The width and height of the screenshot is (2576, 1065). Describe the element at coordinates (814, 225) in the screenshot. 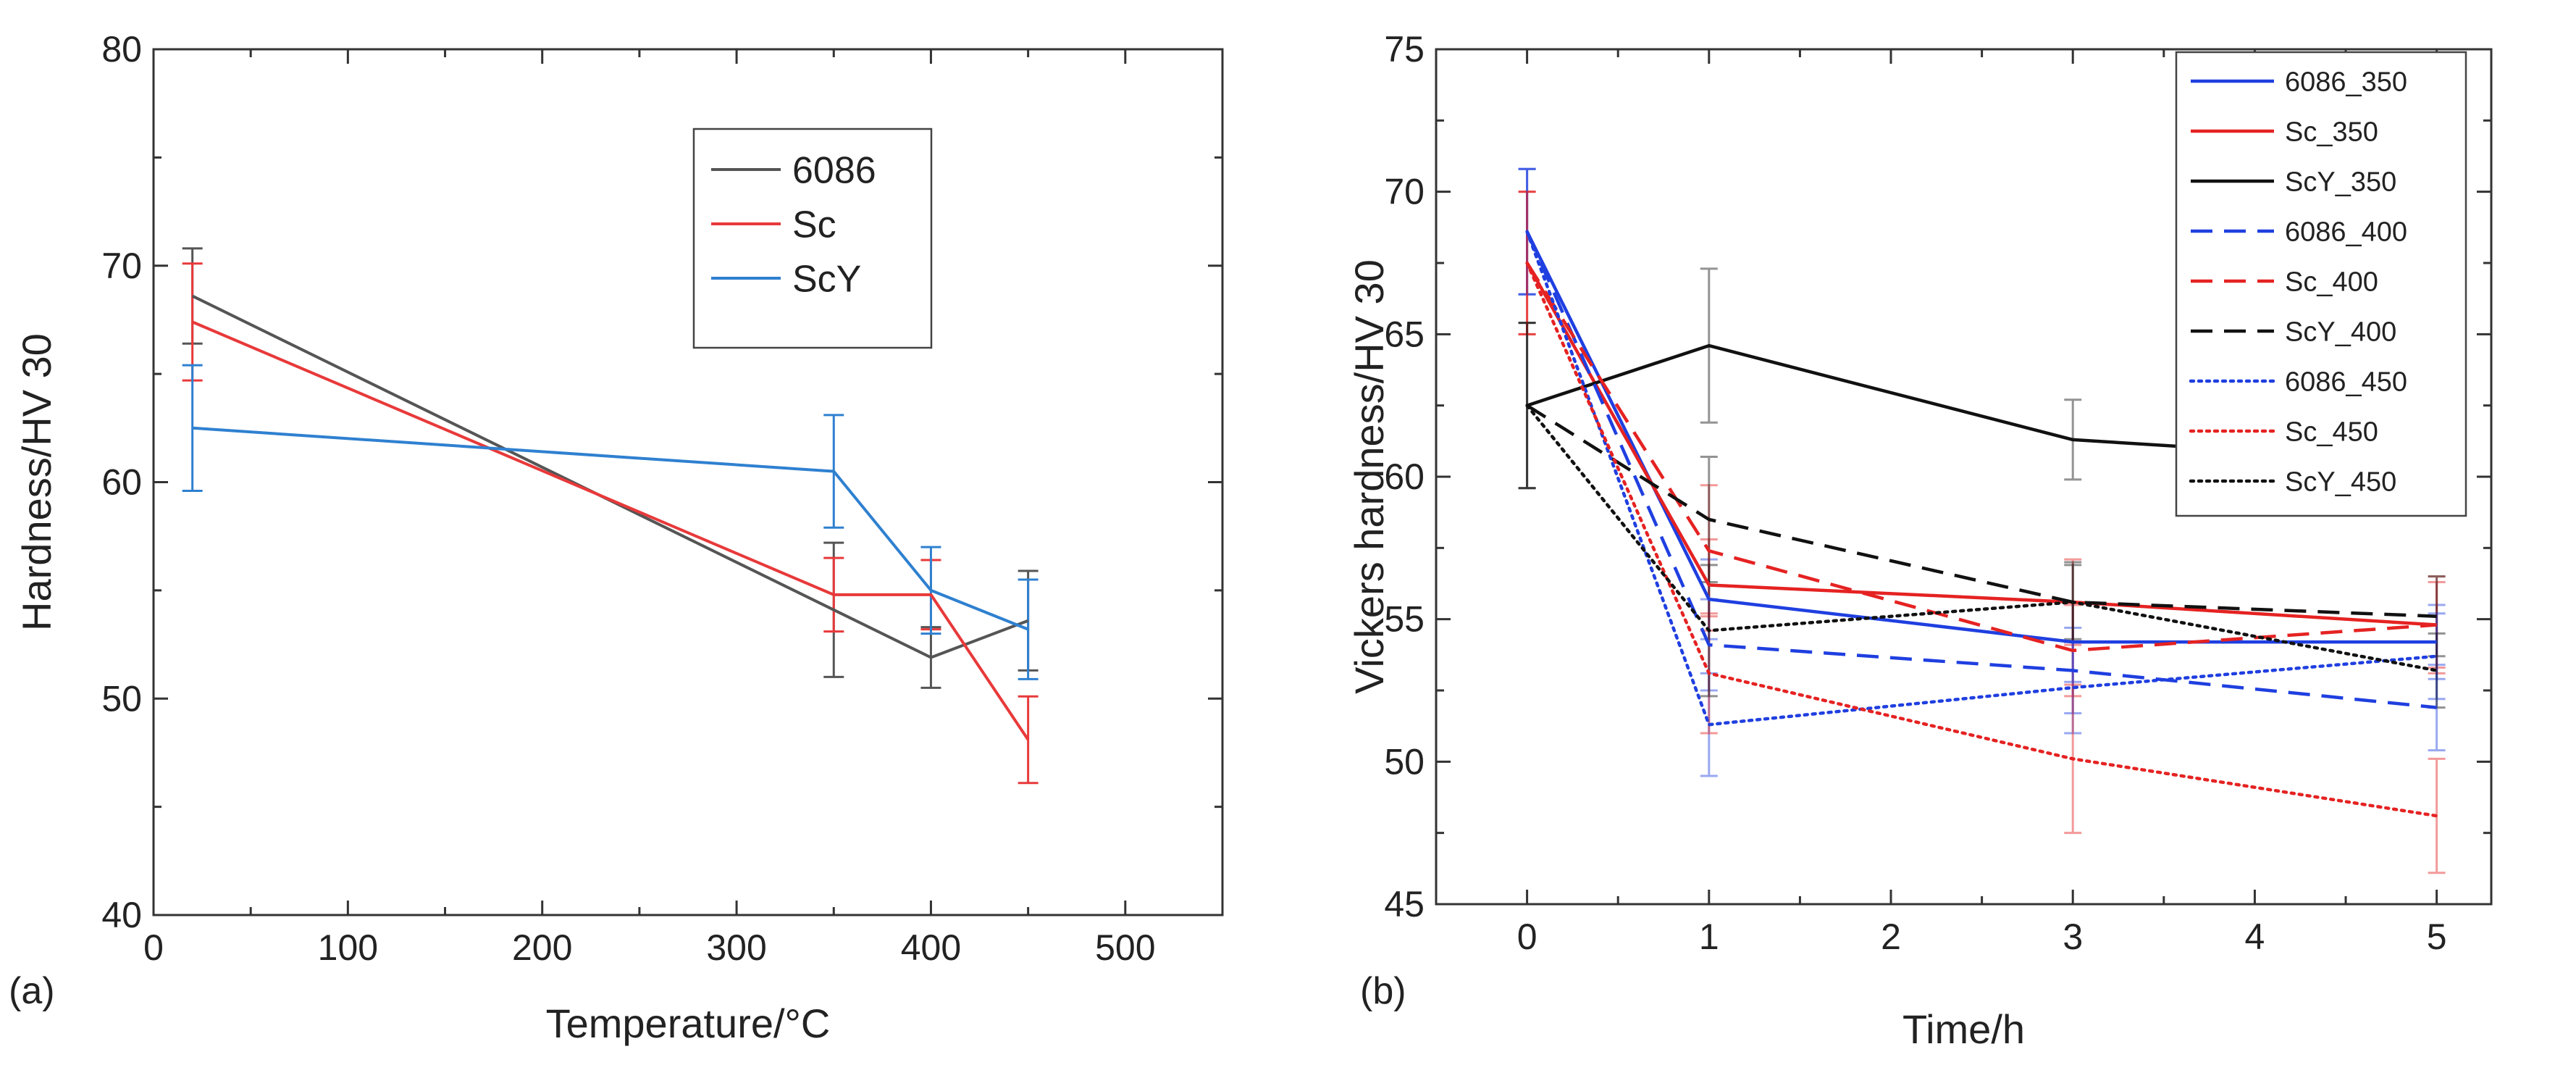

I see `legend-label-Sc: Sc` at that location.